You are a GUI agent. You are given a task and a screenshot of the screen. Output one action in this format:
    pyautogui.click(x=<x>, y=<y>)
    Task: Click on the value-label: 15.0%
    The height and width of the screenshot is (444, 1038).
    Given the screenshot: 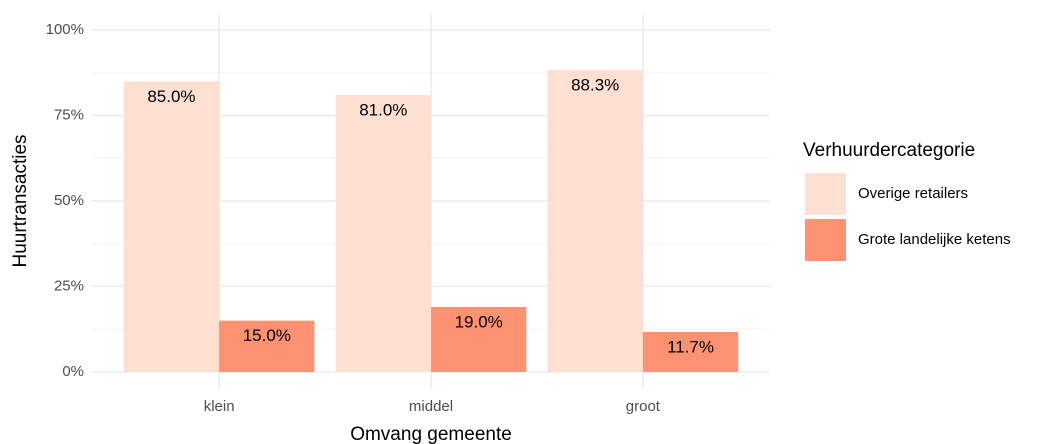 What is the action you would take?
    pyautogui.click(x=267, y=335)
    